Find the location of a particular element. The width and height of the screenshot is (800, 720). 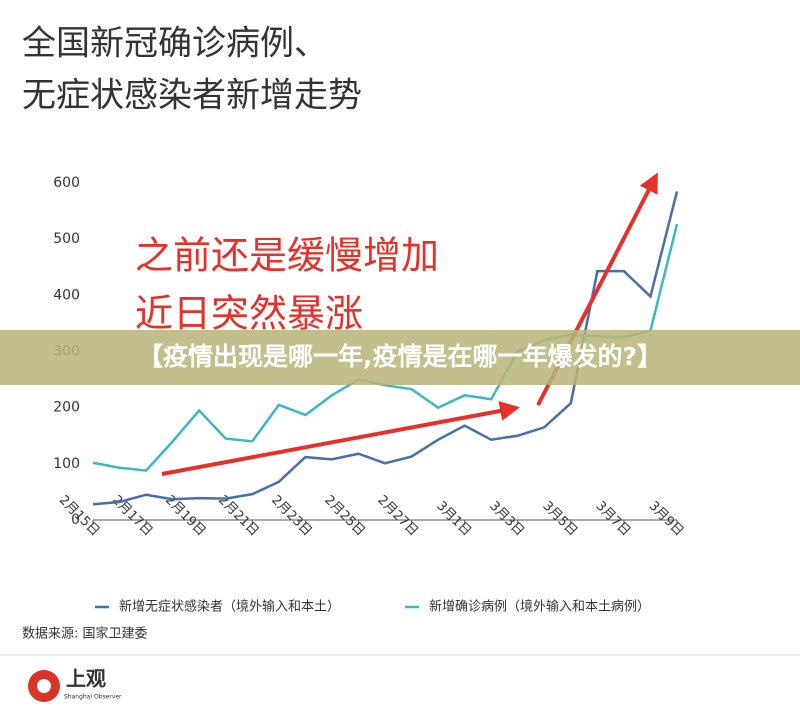

x-tick-label: 2月25日 is located at coordinates (344, 516).